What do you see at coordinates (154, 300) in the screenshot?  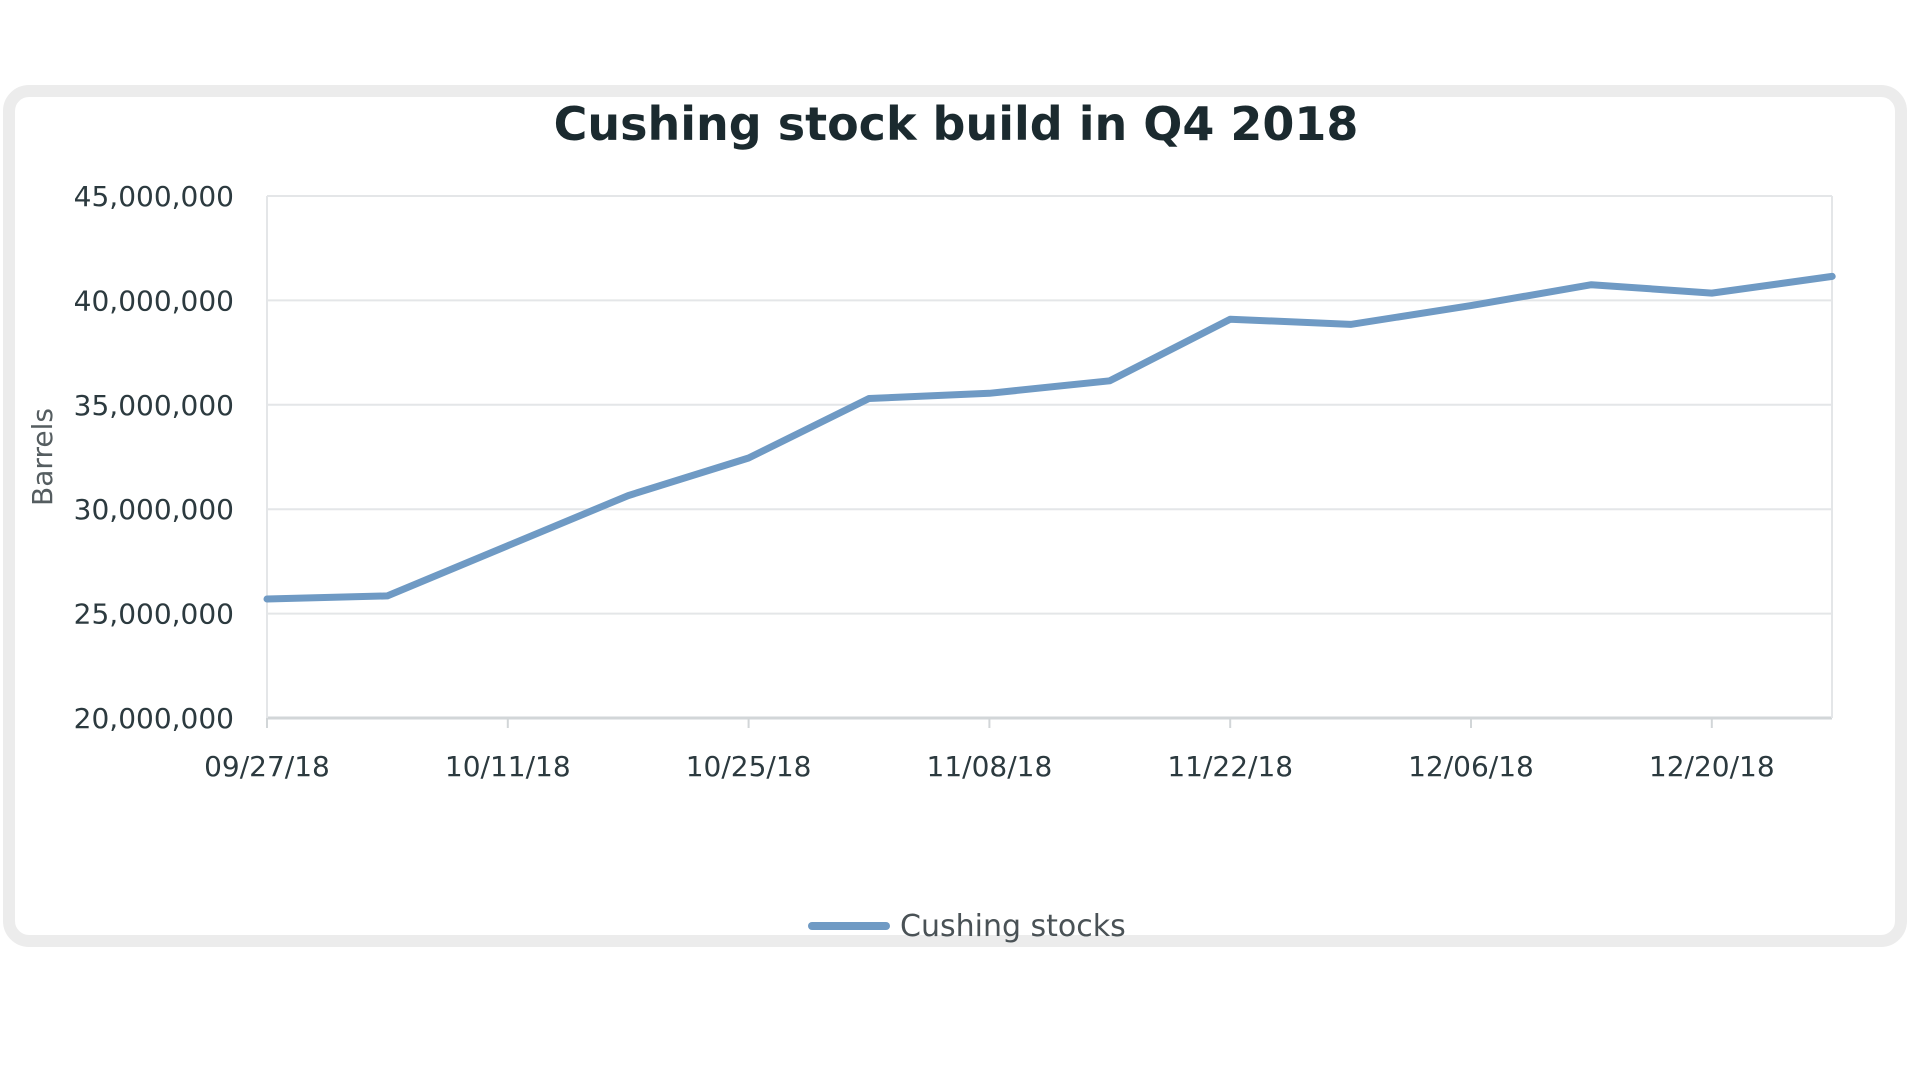 I see `y-tick-label: 40,000,000` at bounding box center [154, 300].